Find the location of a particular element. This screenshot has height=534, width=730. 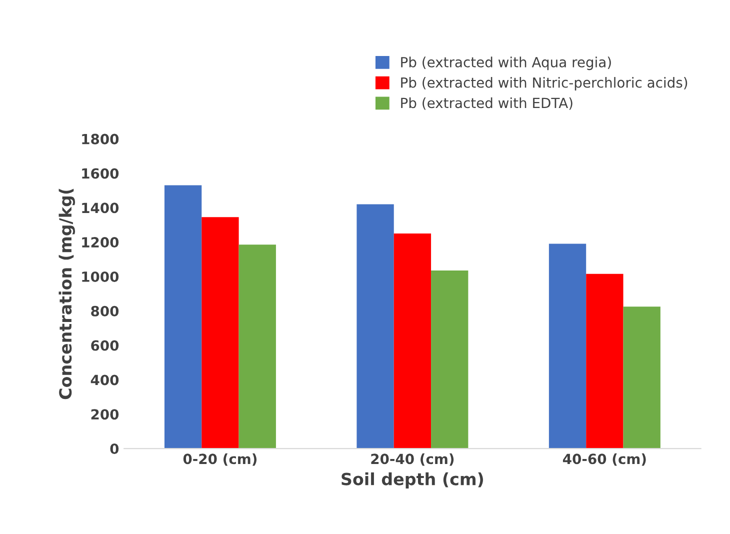

y-tick-label: 1800 is located at coordinates (100, 139).